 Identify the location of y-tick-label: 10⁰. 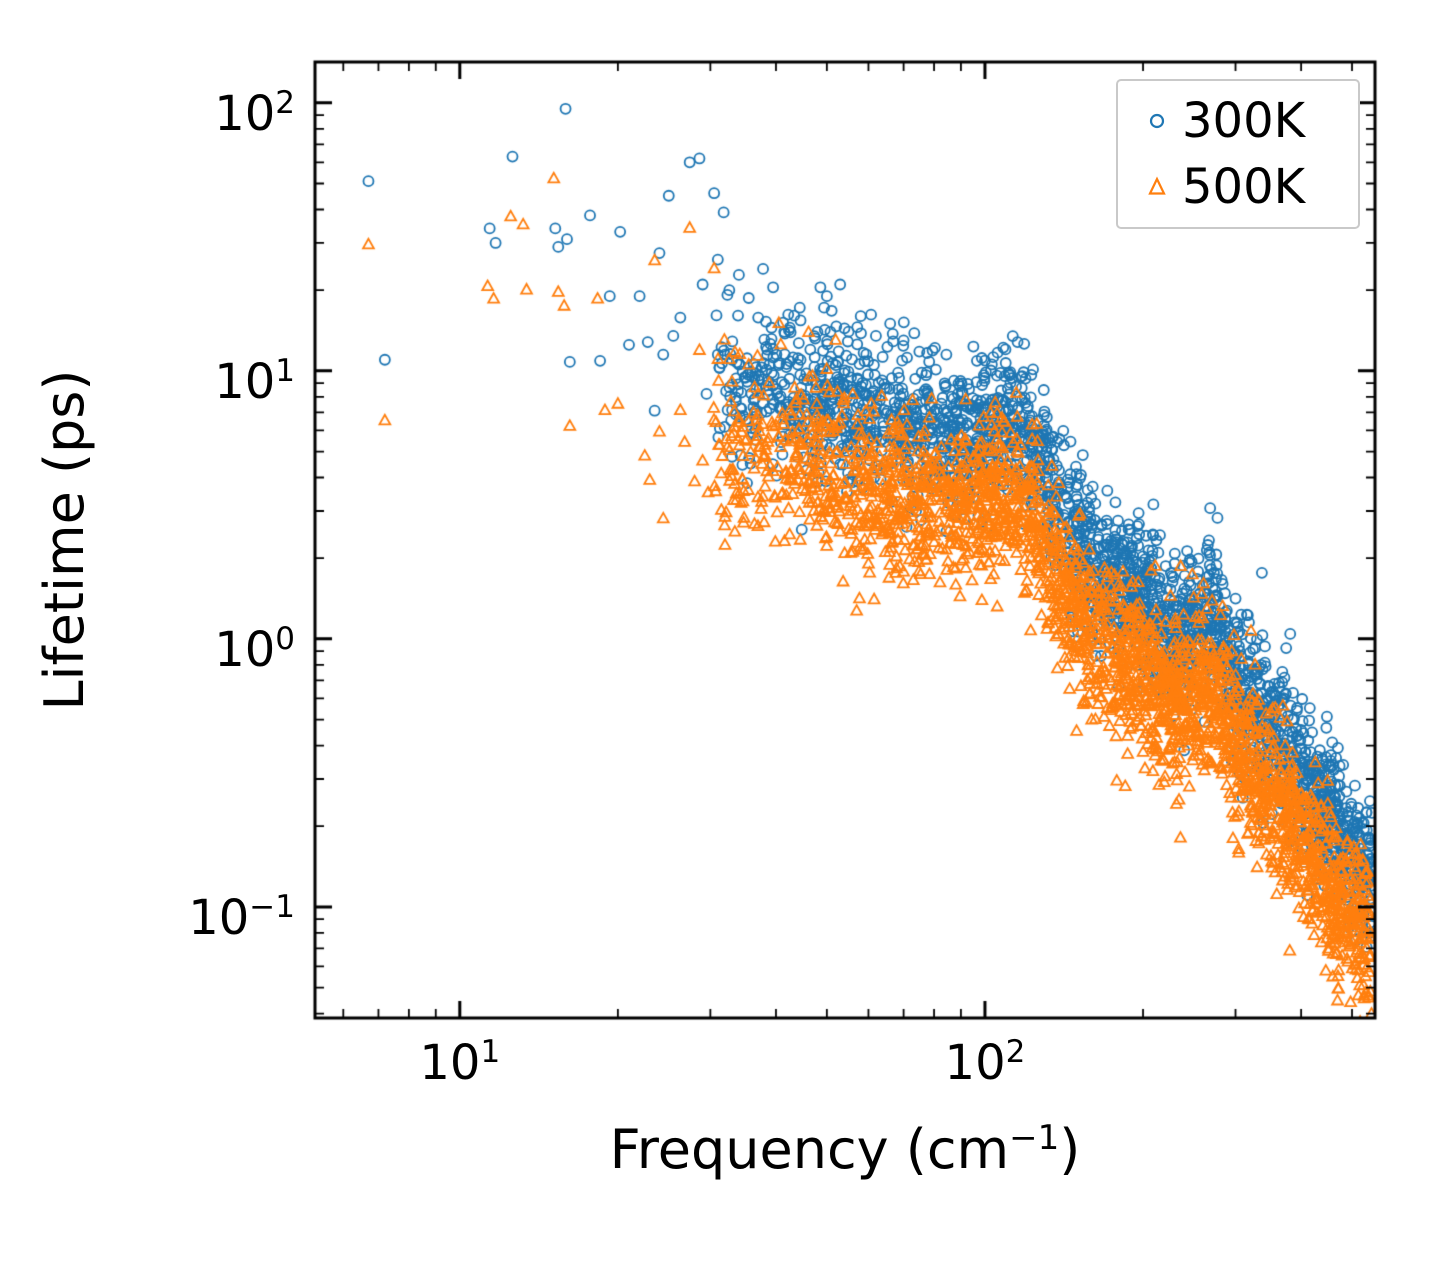
(254, 649).